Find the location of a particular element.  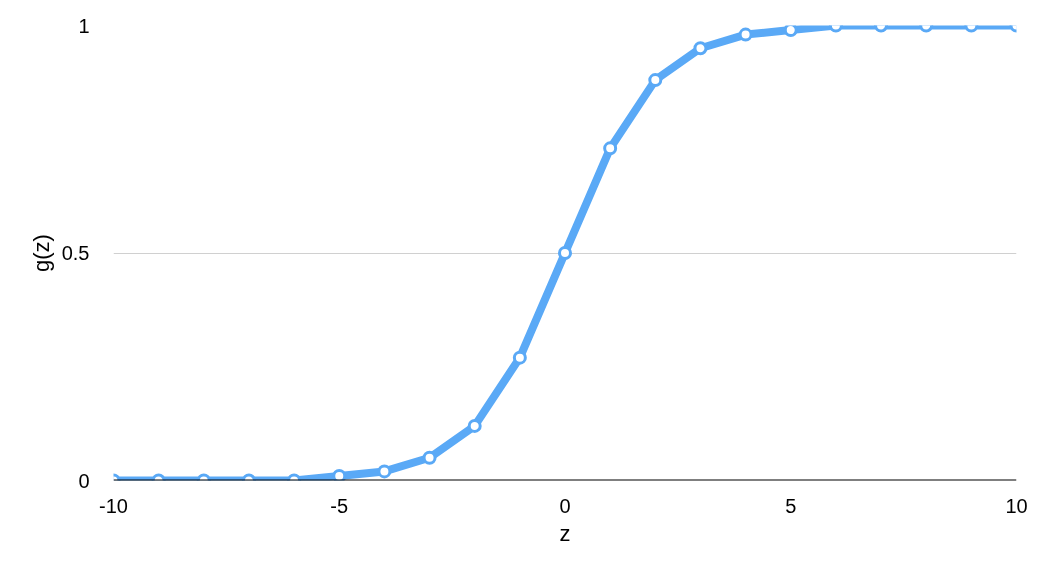

y-tick-label: 0 is located at coordinates (84, 480).